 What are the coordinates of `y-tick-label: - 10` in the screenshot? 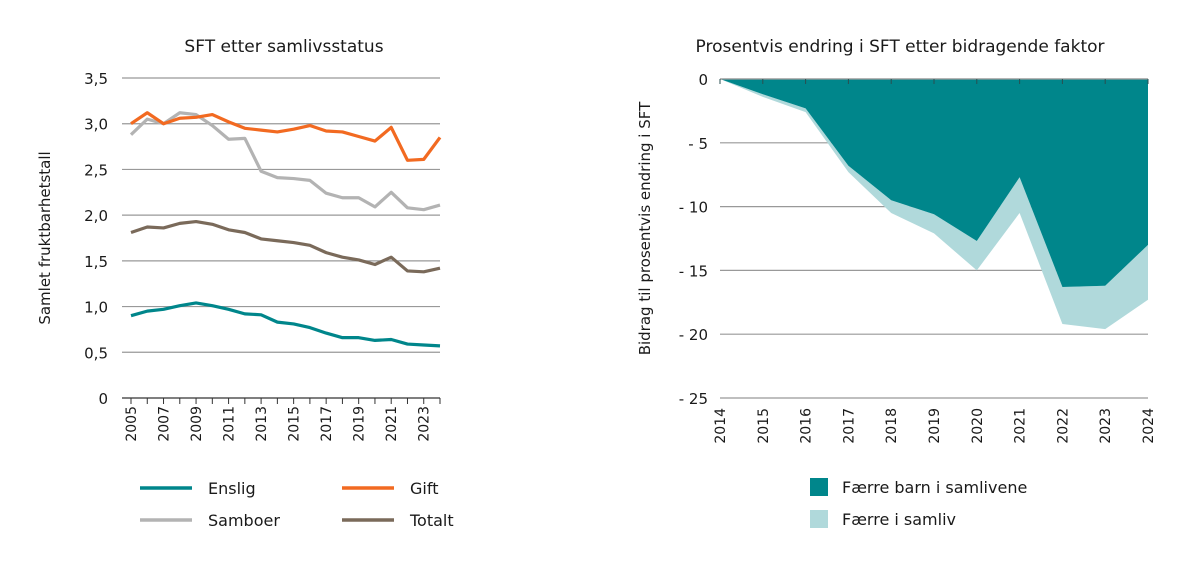 It's located at (693, 208).